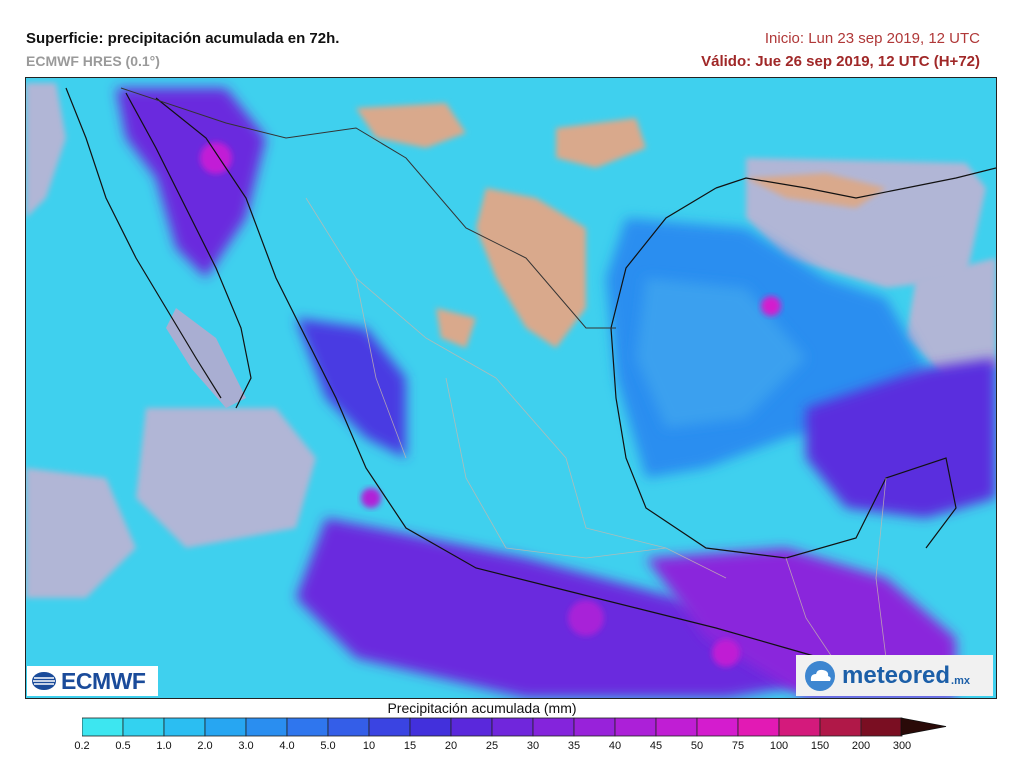 Image resolution: width=1024 pixels, height=768 pixels. Describe the element at coordinates (961, 680) in the screenshot. I see `meteored-logo-suffix: .mx` at that location.